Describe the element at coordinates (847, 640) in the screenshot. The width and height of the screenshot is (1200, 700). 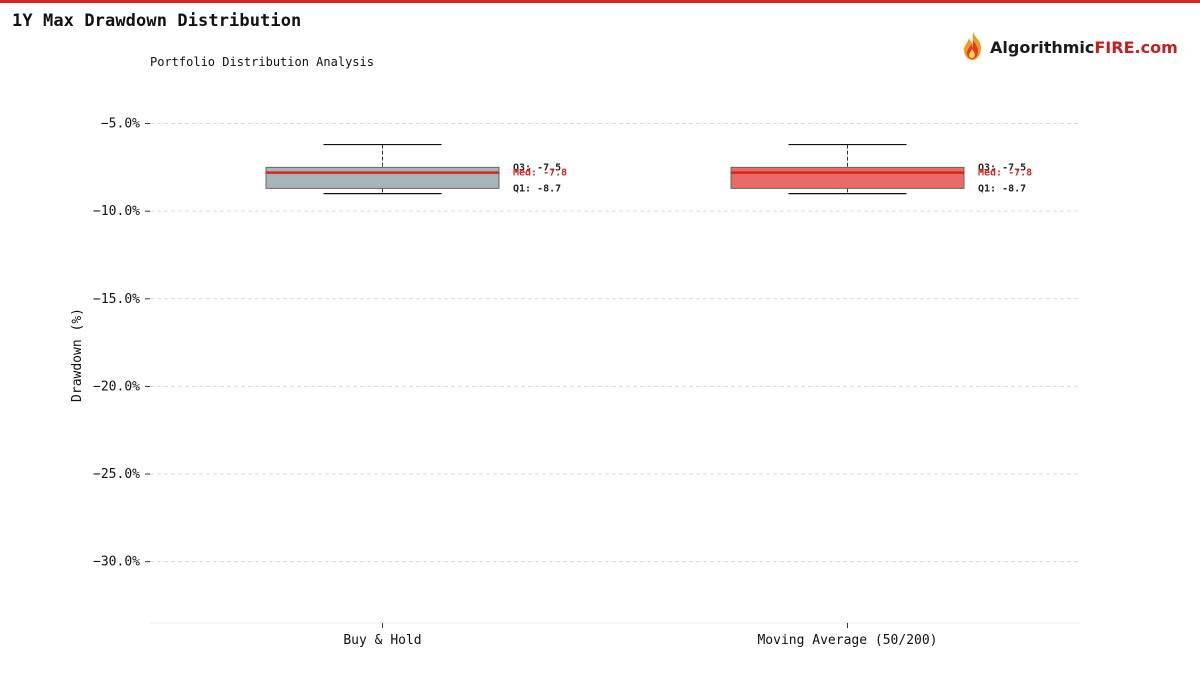
I see `x-tick-label: Moving Average (50/200)` at that location.